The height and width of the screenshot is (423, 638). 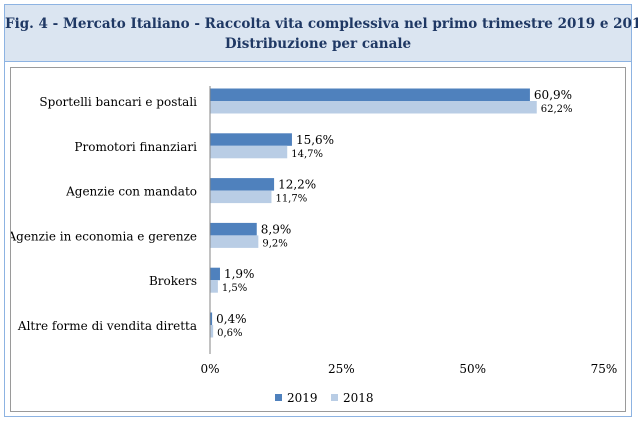 I want to click on bar-2019-altre-forme-di-vendita-diretta, so click(x=211, y=318).